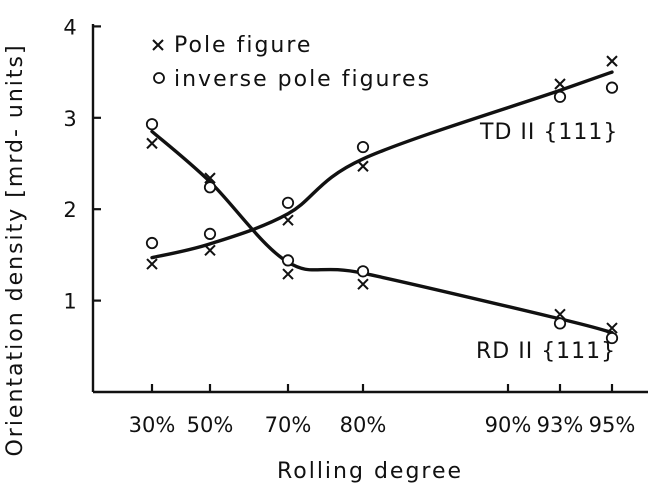 The height and width of the screenshot is (492, 654). Describe the element at coordinates (159, 78) in the screenshot. I see `legend-o-marker` at that location.